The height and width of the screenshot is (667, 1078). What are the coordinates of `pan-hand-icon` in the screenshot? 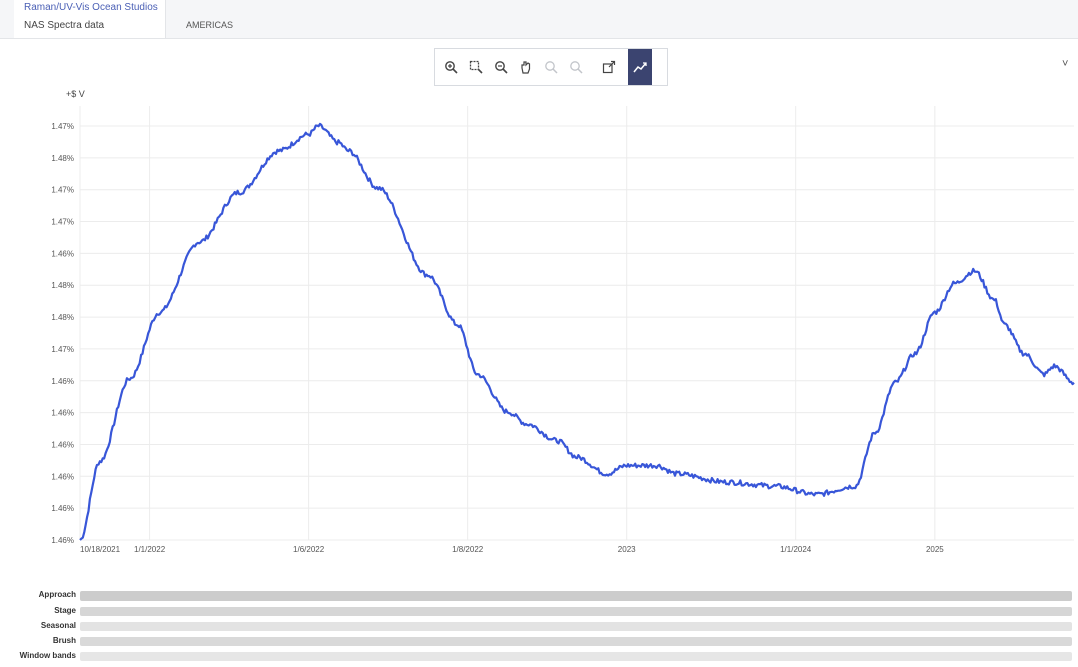 It's located at (525, 67).